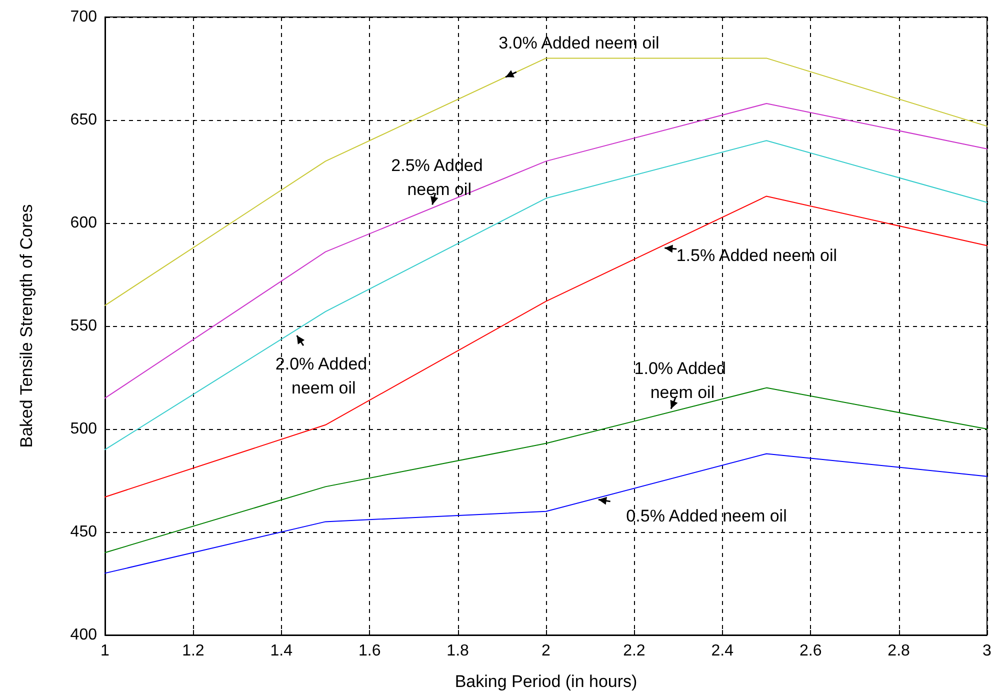 The image size is (997, 700). What do you see at coordinates (722, 651) in the screenshot?
I see `x-tick-label: 2.4` at bounding box center [722, 651].